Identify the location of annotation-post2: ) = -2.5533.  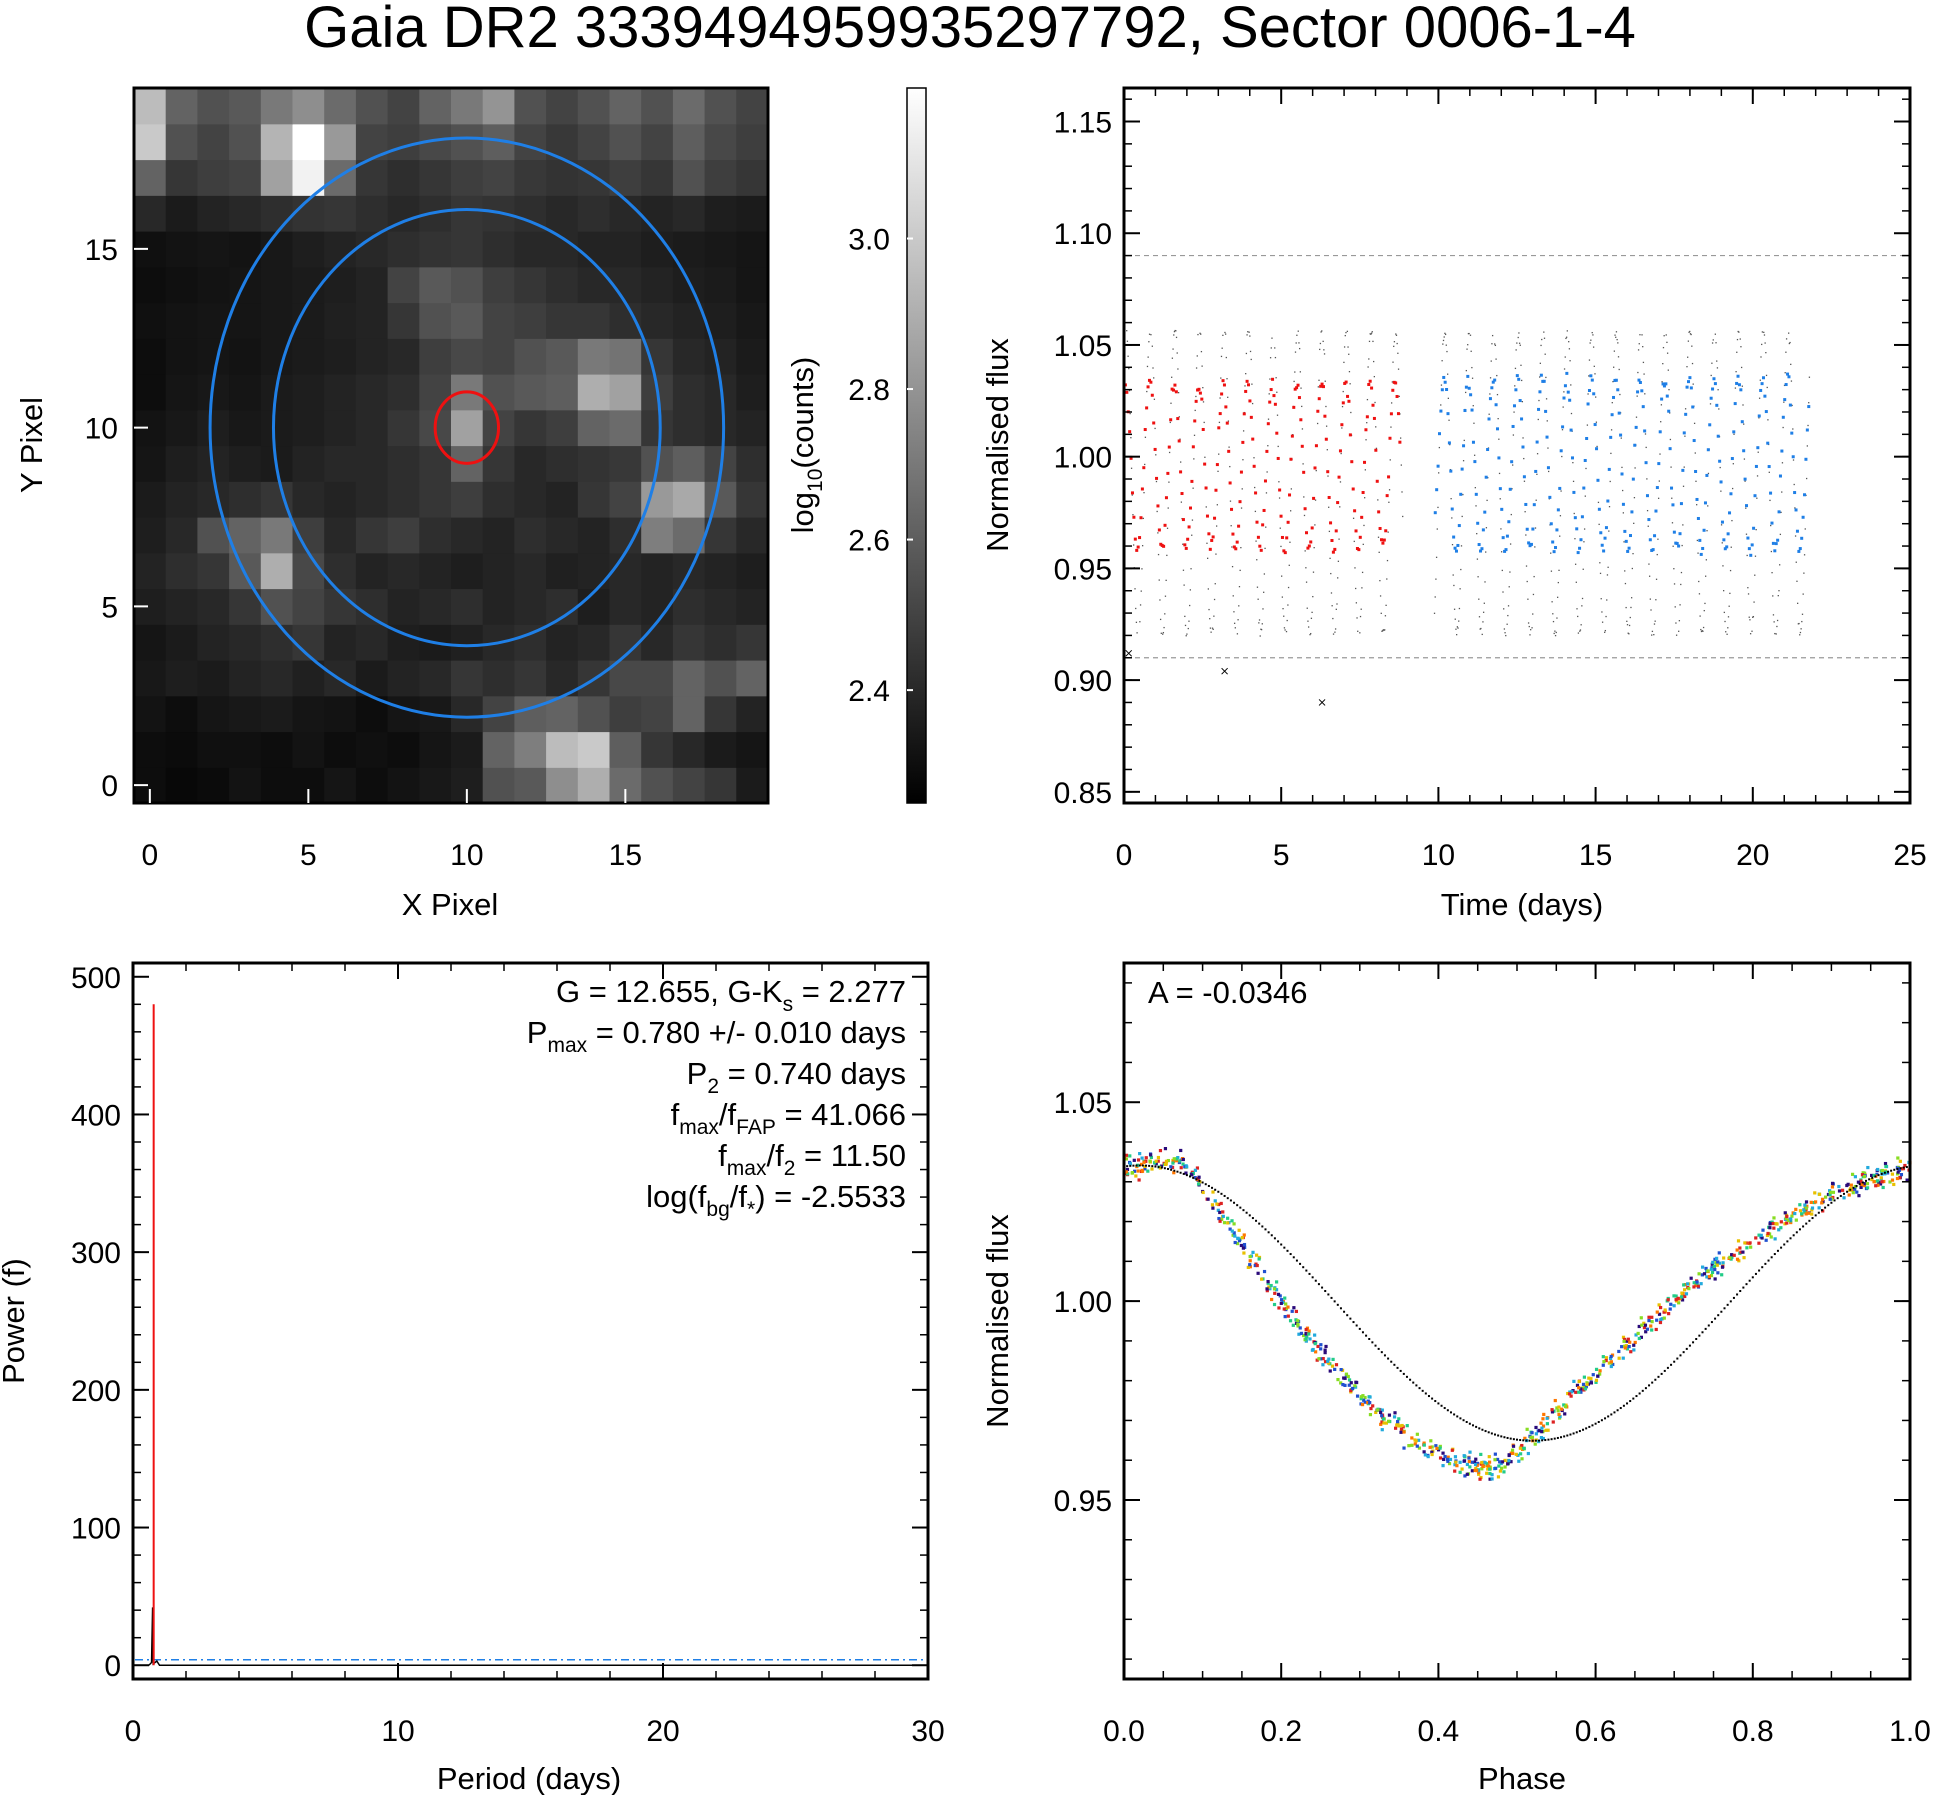
(830, 1196).